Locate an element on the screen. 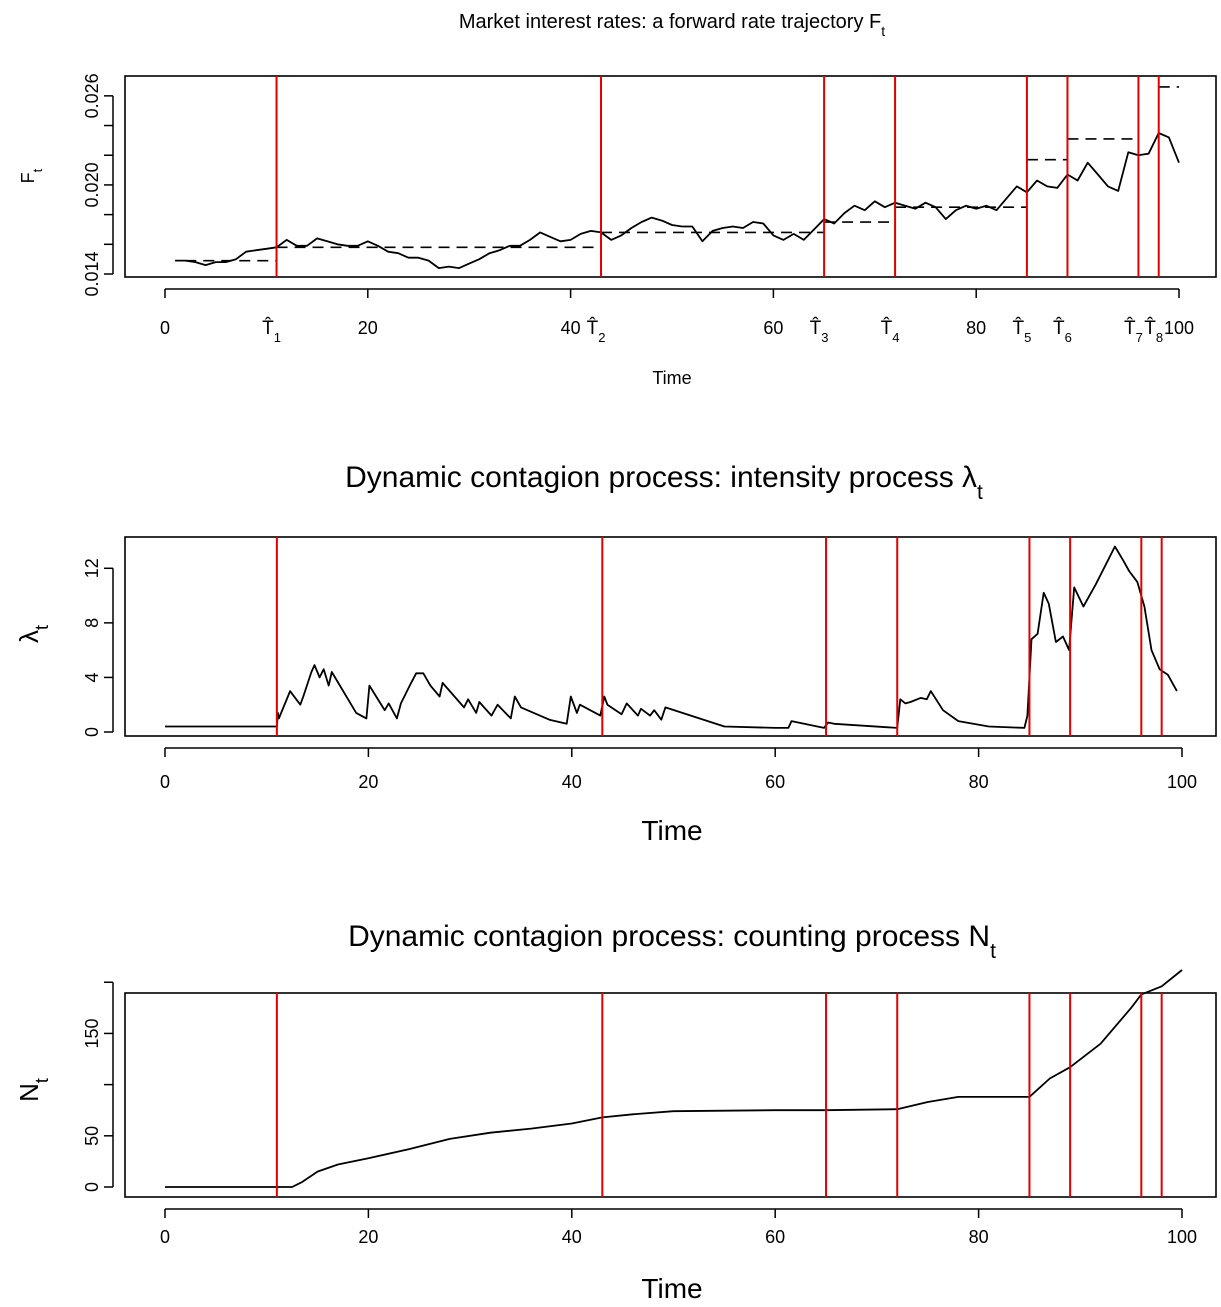  panel3-x-tick-label: 80 is located at coordinates (979, 1237).